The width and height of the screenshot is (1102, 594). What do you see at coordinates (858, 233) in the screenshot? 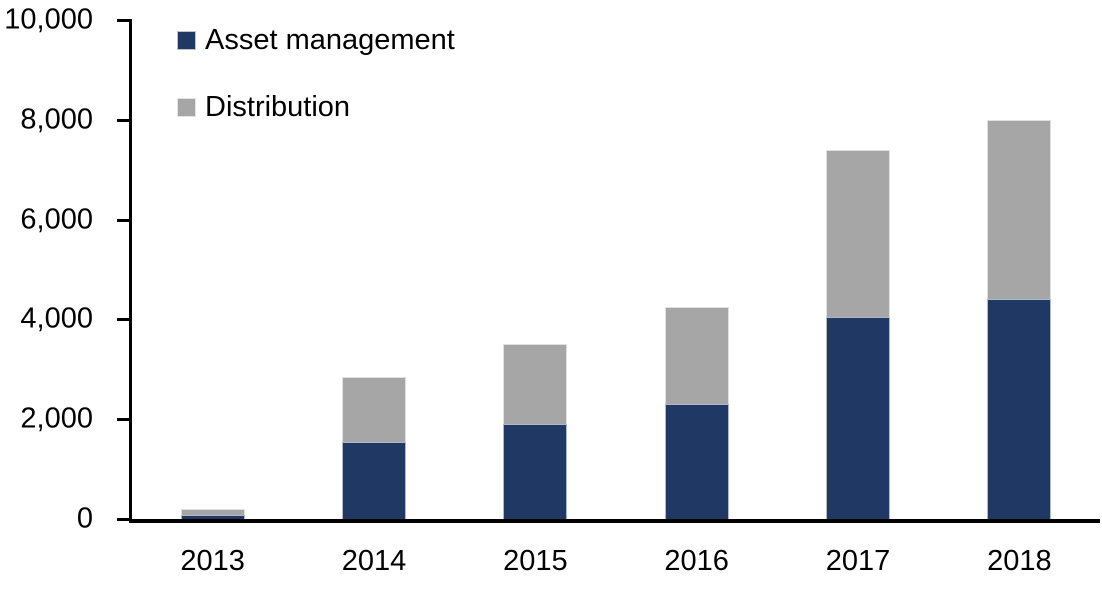
I see `bar-segment-distribution-2017` at bounding box center [858, 233].